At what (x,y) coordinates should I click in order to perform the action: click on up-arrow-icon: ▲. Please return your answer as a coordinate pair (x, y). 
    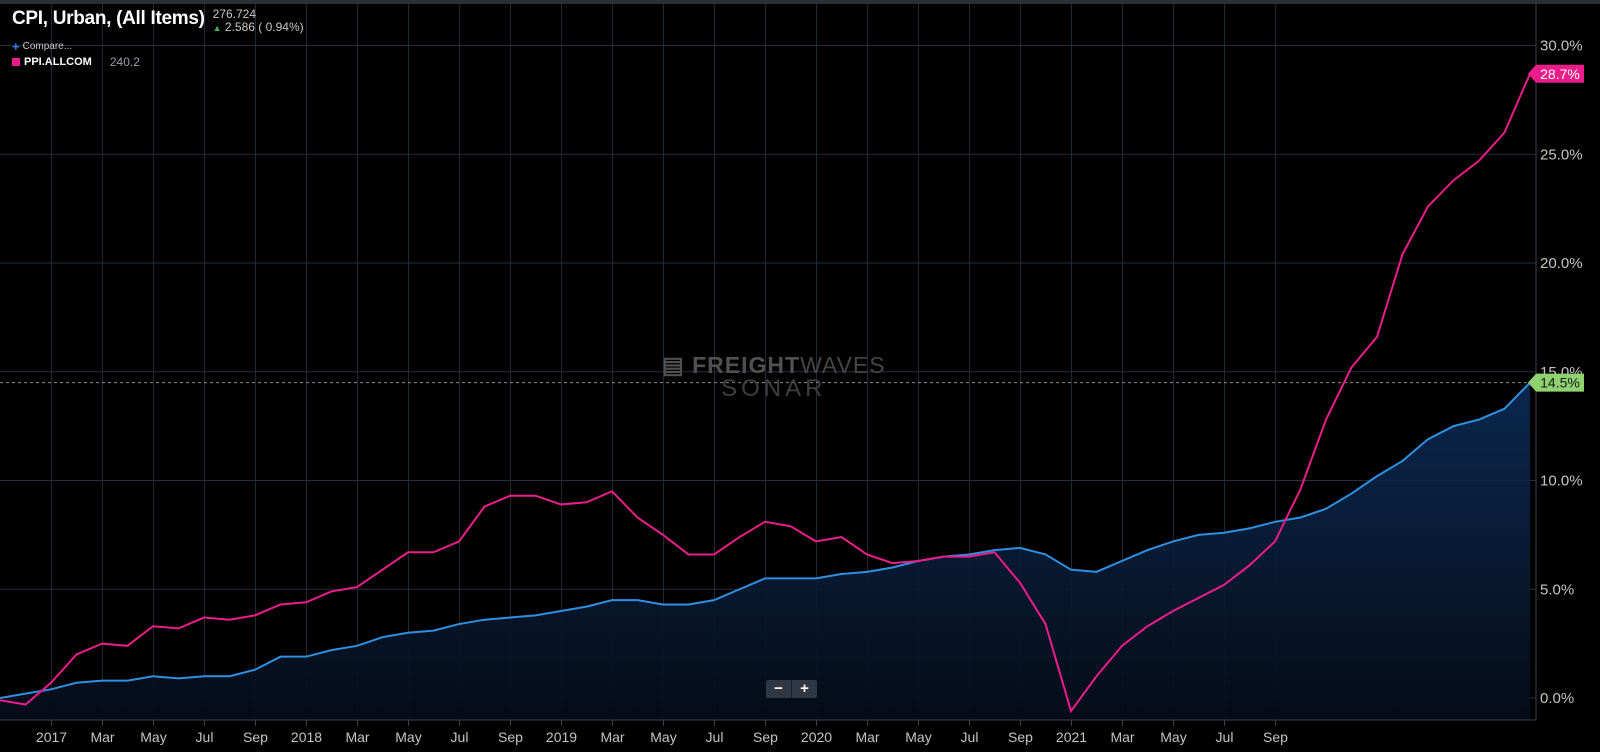
    Looking at the image, I should click on (217, 28).